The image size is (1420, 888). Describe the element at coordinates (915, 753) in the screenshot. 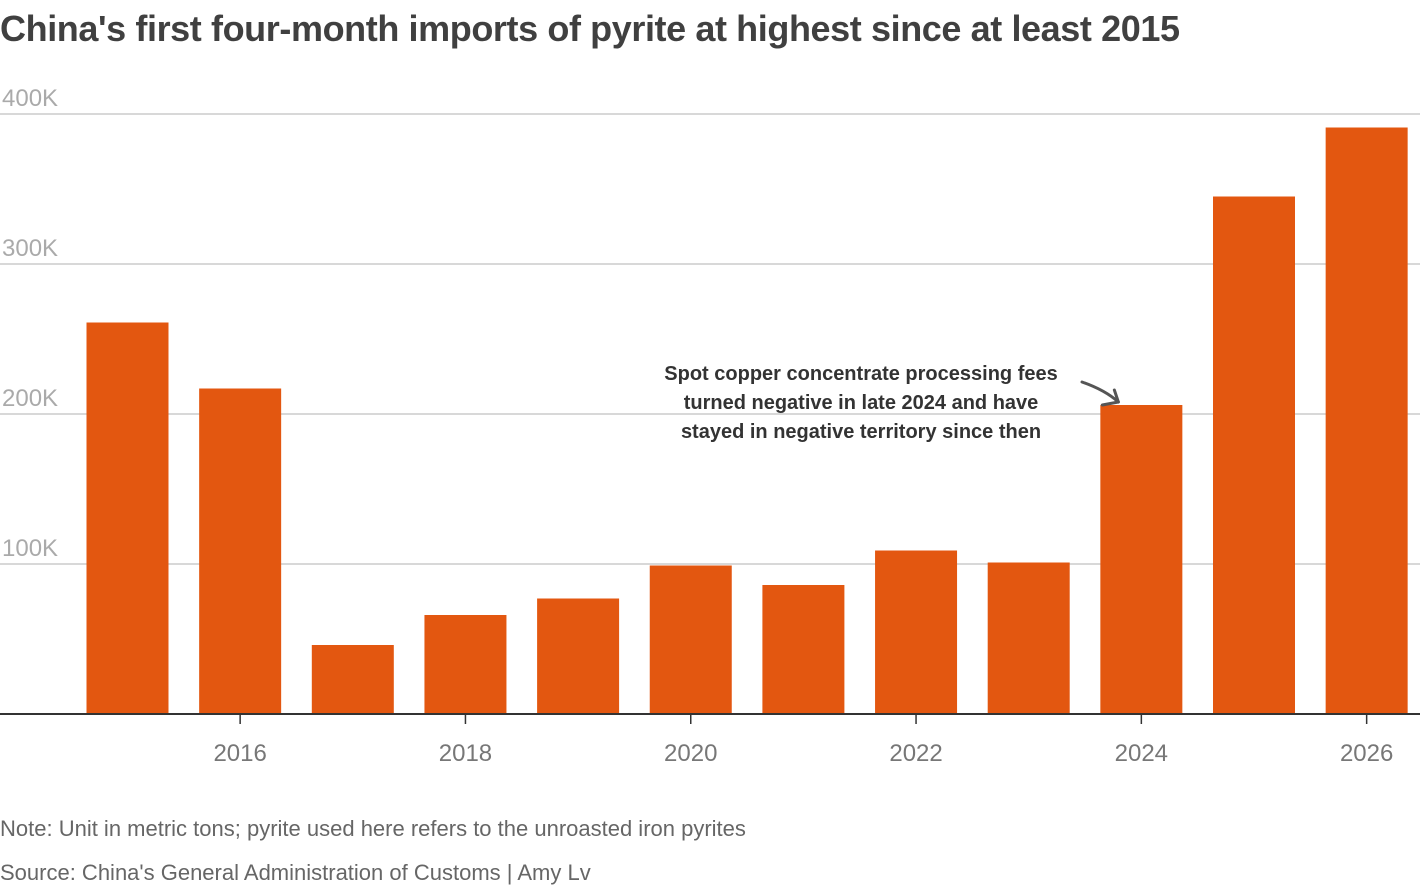

I see `x-tick-label: 2022` at that location.